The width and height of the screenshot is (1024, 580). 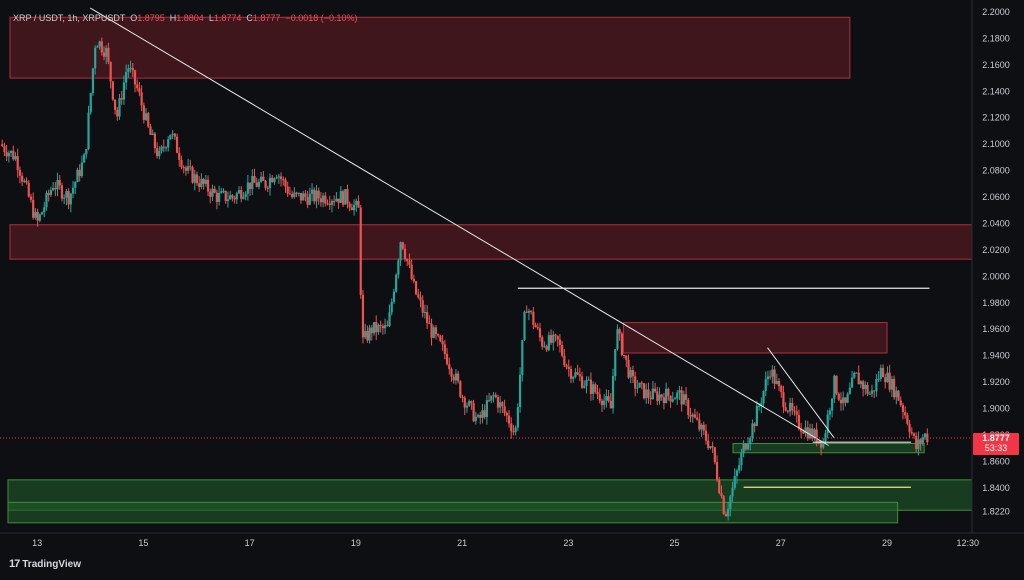 What do you see at coordinates (45, 564) in the screenshot?
I see `tradingview-logo: 17 TradingView` at bounding box center [45, 564].